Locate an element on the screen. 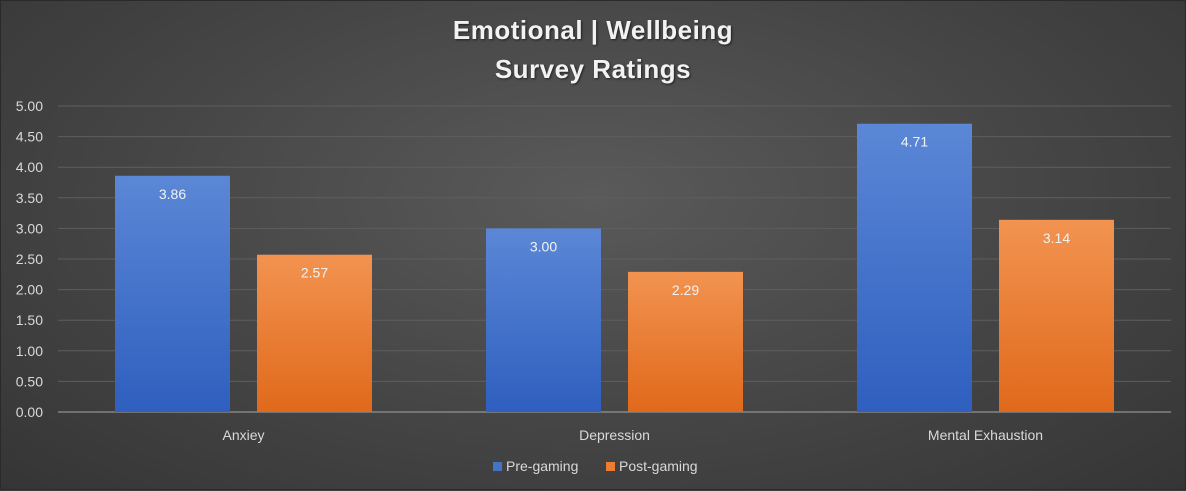 This screenshot has height=491, width=1186. y-tick-label: 2.00 is located at coordinates (29, 290).